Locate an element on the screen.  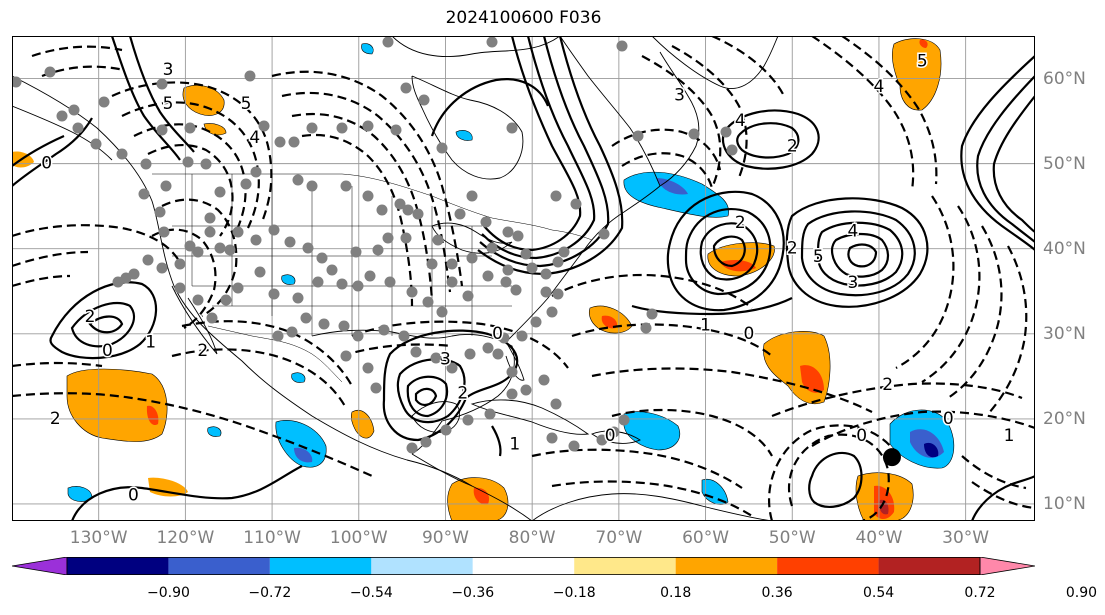
latitude-label: 20°N is located at coordinates (1064, 418).